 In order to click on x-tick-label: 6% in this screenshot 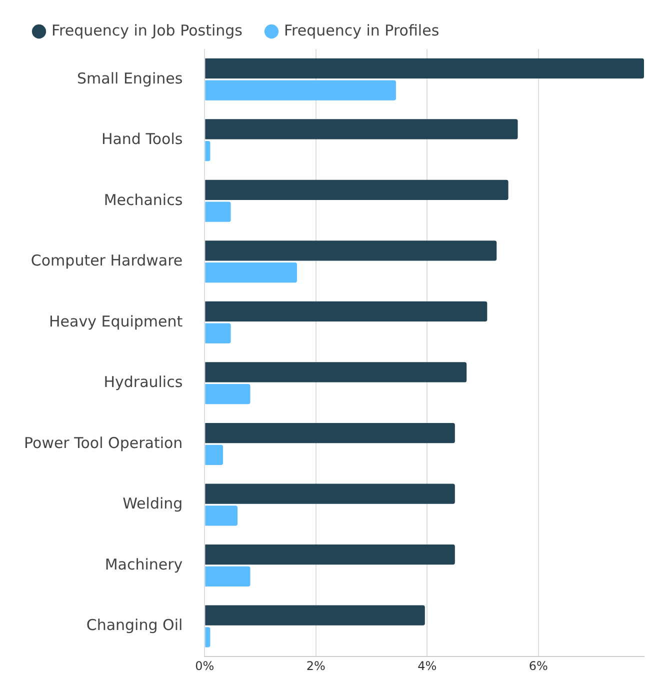, I will do `click(538, 665)`.